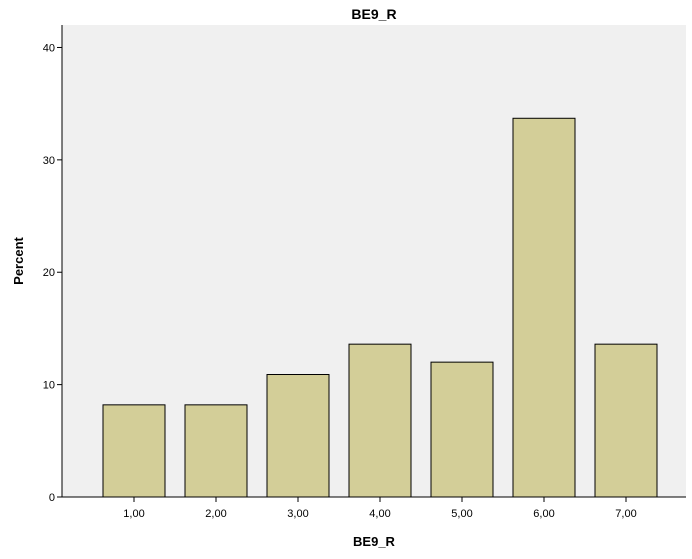  Describe the element at coordinates (18, 260) in the screenshot. I see `y-axis-label: Percent` at that location.